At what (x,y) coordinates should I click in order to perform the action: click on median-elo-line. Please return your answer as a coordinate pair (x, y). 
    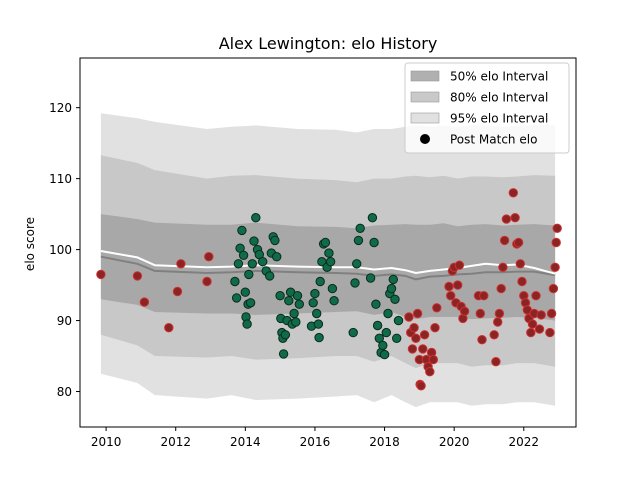
    Looking at the image, I should click on (328, 262).